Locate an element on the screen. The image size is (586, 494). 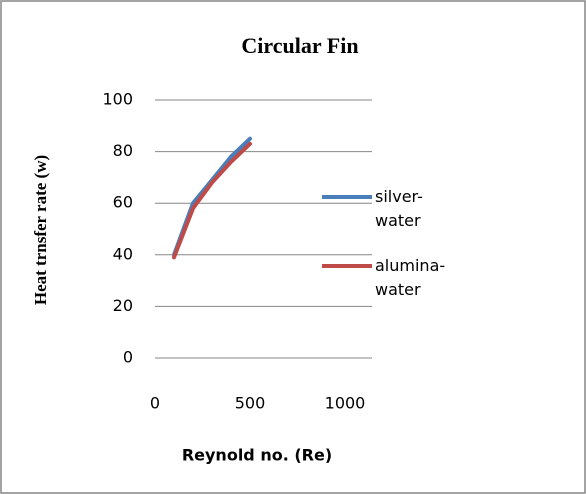
x-tick-label: 1000 is located at coordinates (345, 403).